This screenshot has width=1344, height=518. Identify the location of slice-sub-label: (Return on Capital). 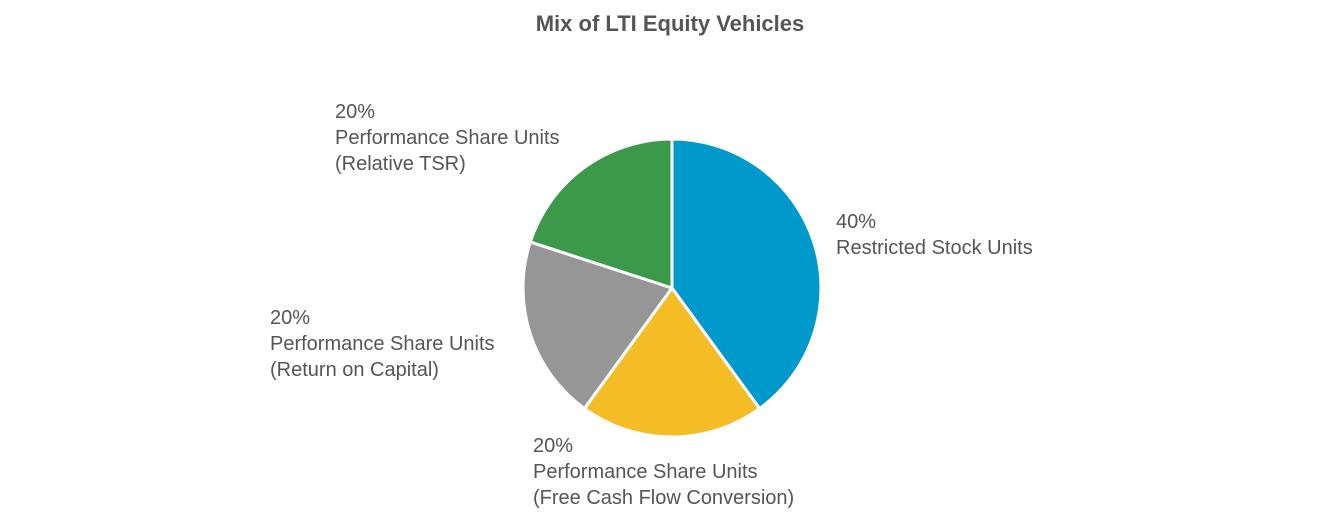
(354, 370).